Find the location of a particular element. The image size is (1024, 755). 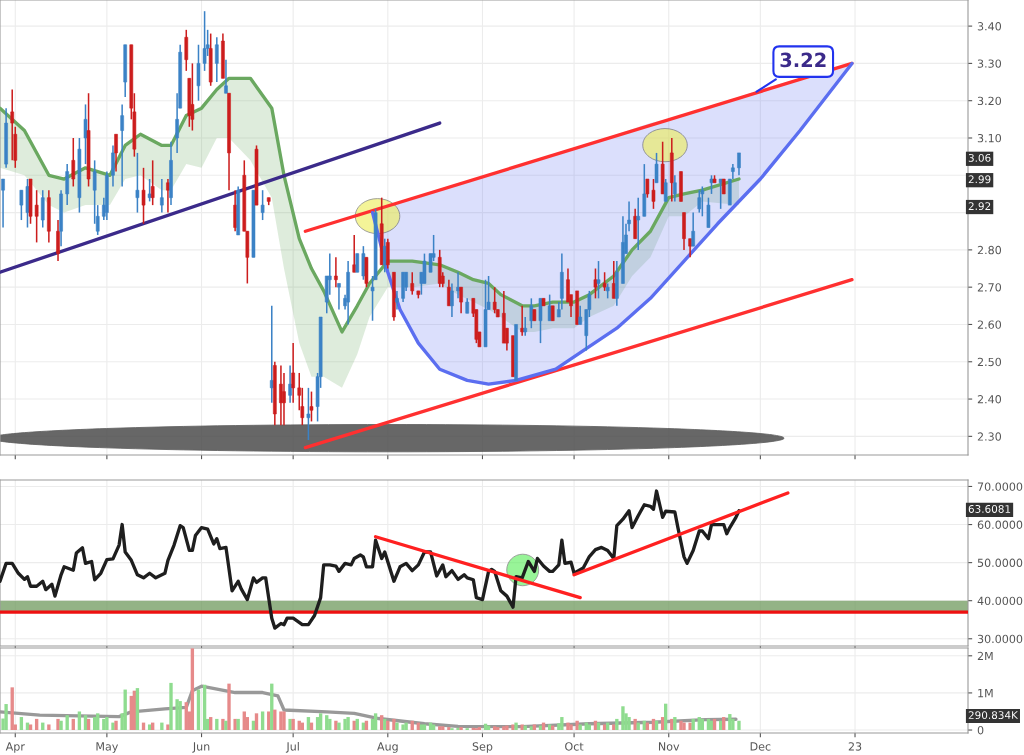

y-tick-label: 2M is located at coordinates (985, 656).